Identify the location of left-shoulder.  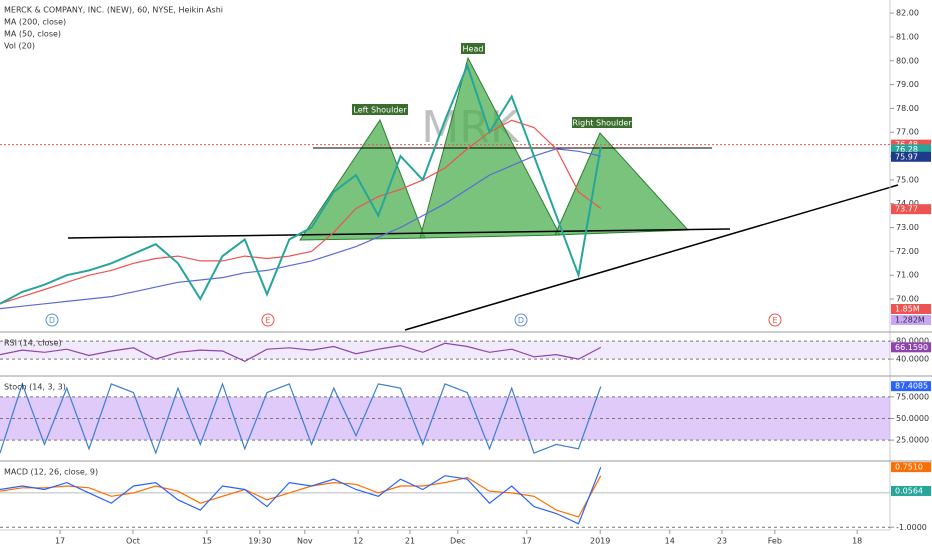
(362, 179).